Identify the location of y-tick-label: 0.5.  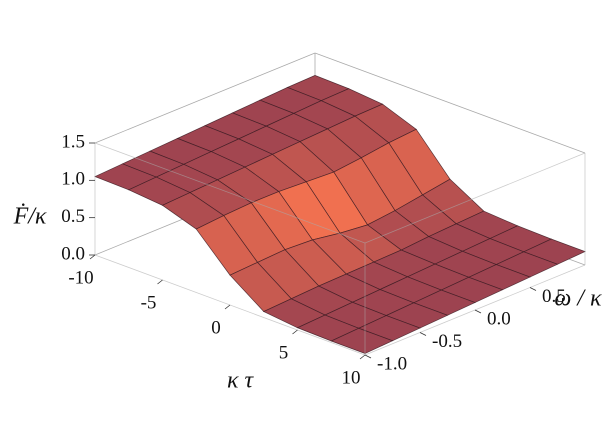
(554, 296).